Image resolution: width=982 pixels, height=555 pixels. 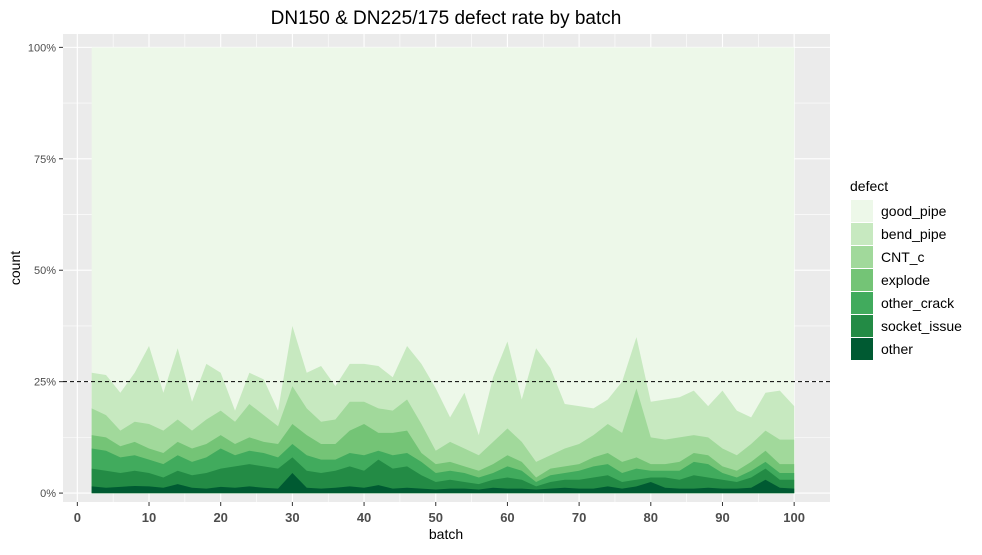 What do you see at coordinates (292, 517) in the screenshot?
I see `x-tick-label: 30` at bounding box center [292, 517].